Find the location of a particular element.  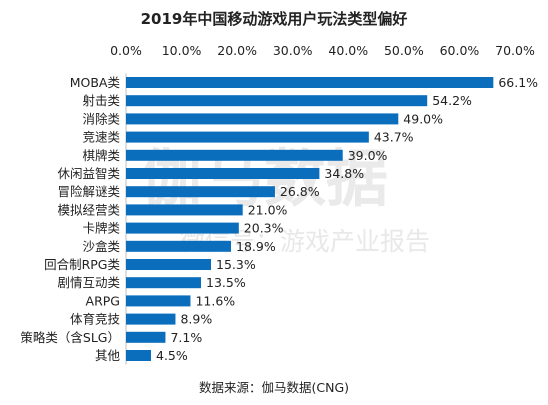

x-tick-label: 70.0% is located at coordinates (515, 50).